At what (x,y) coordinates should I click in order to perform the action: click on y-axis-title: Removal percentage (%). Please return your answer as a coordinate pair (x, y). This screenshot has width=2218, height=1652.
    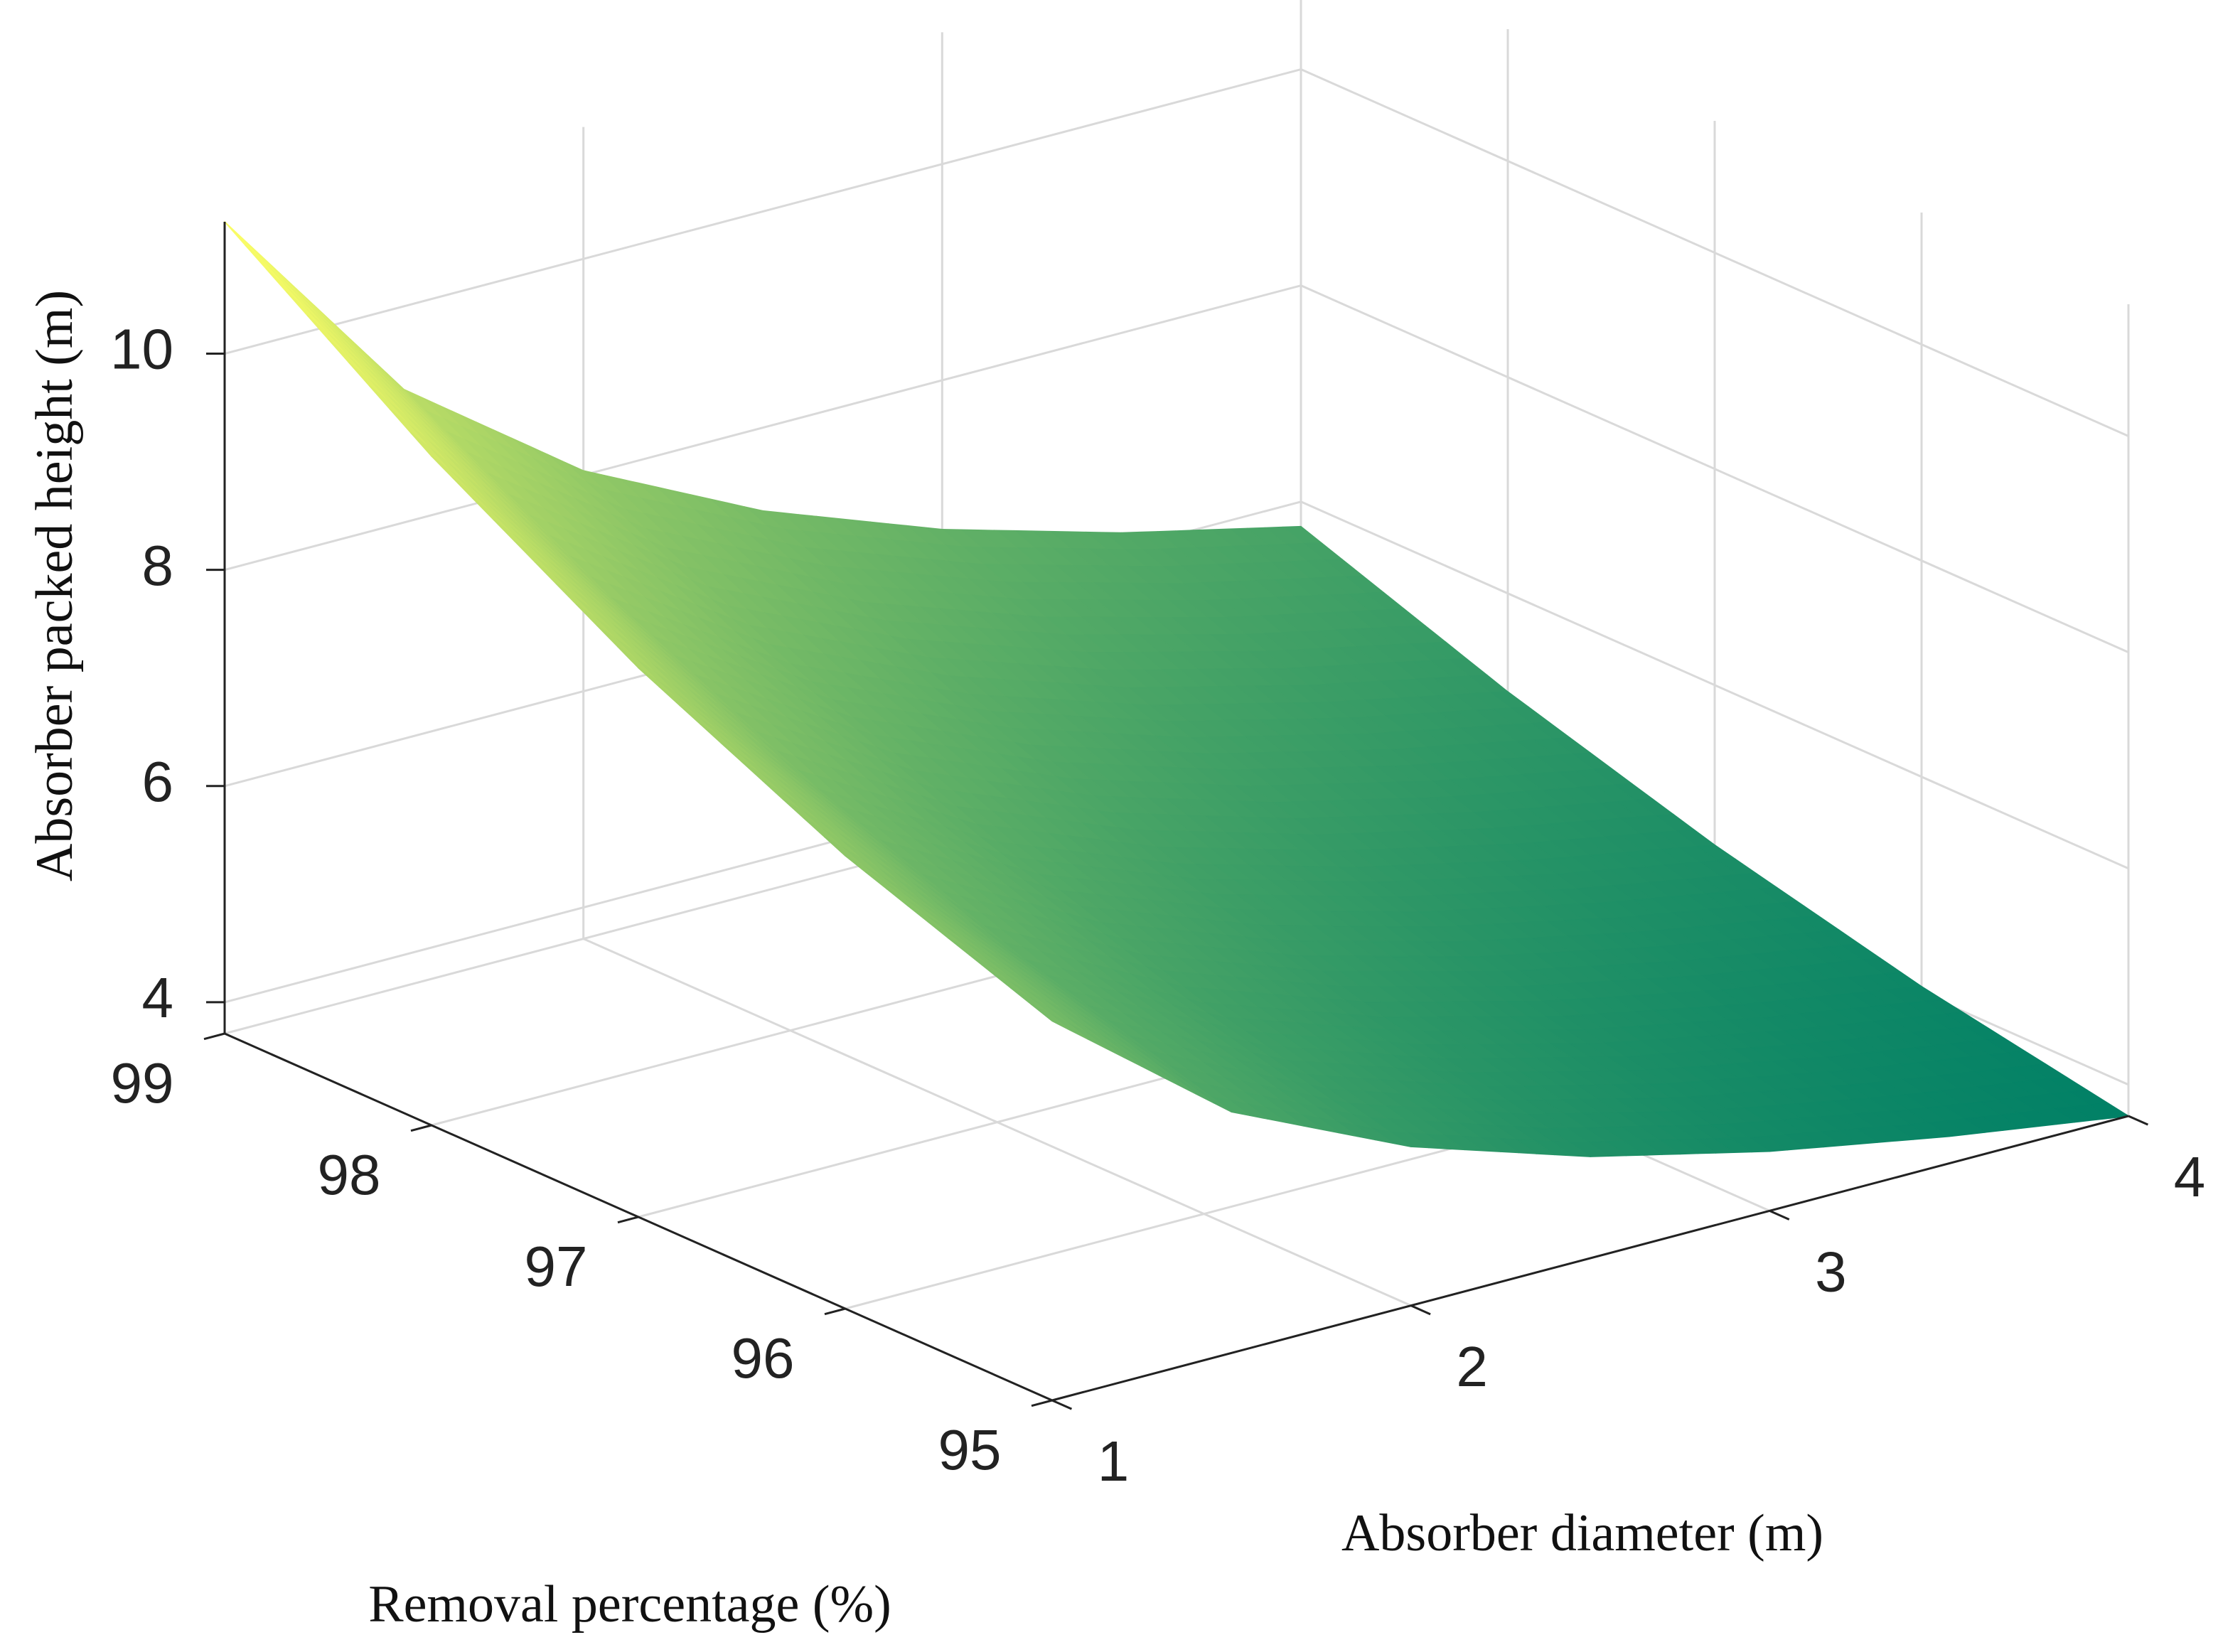
    Looking at the image, I should click on (629, 1604).